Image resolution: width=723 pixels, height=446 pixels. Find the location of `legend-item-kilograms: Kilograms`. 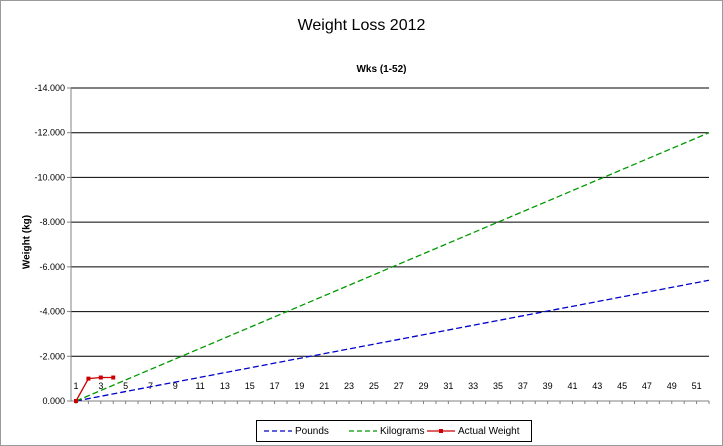

legend-item-kilograms: Kilograms is located at coordinates (386, 431).